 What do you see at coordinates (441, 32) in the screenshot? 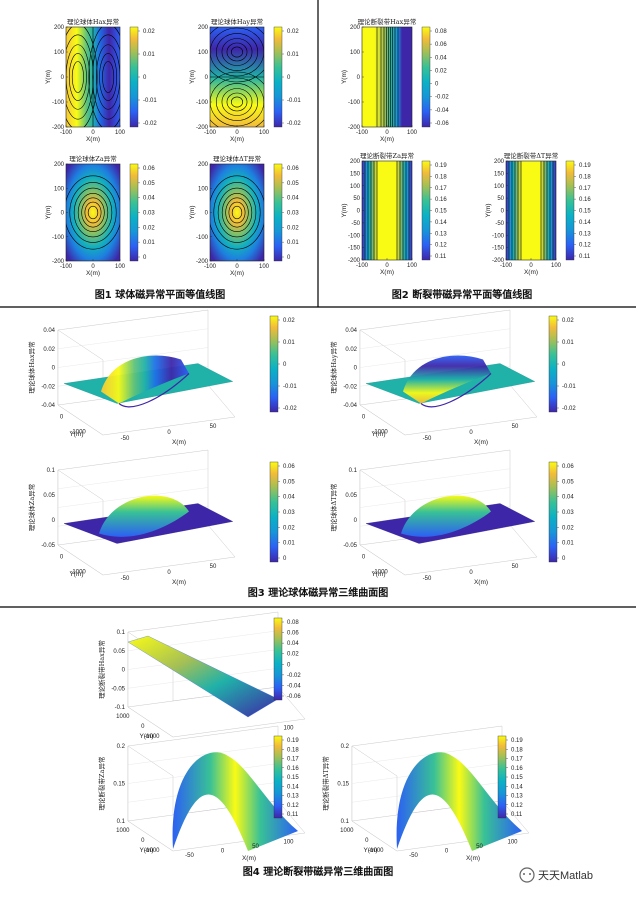
I see `f2a-colorbar-tick-label: 0.08` at bounding box center [441, 32].